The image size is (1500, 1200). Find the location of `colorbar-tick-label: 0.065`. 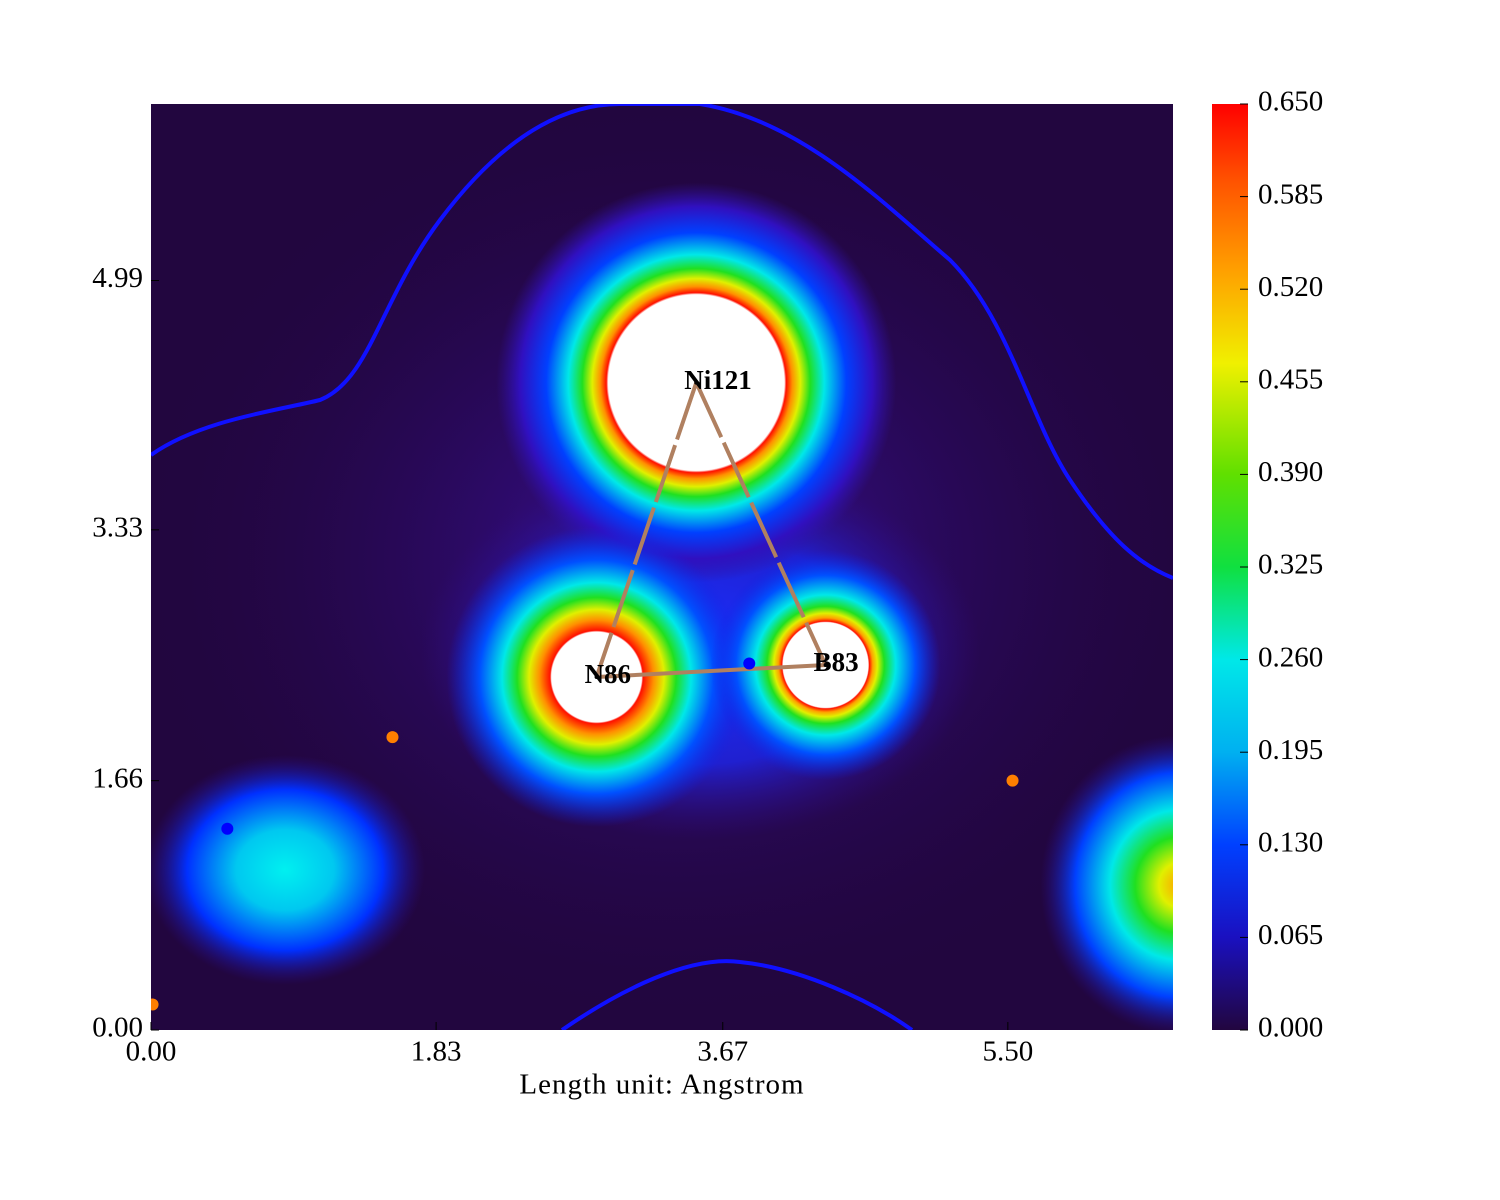

colorbar-tick-label: 0.065 is located at coordinates (1290, 935).